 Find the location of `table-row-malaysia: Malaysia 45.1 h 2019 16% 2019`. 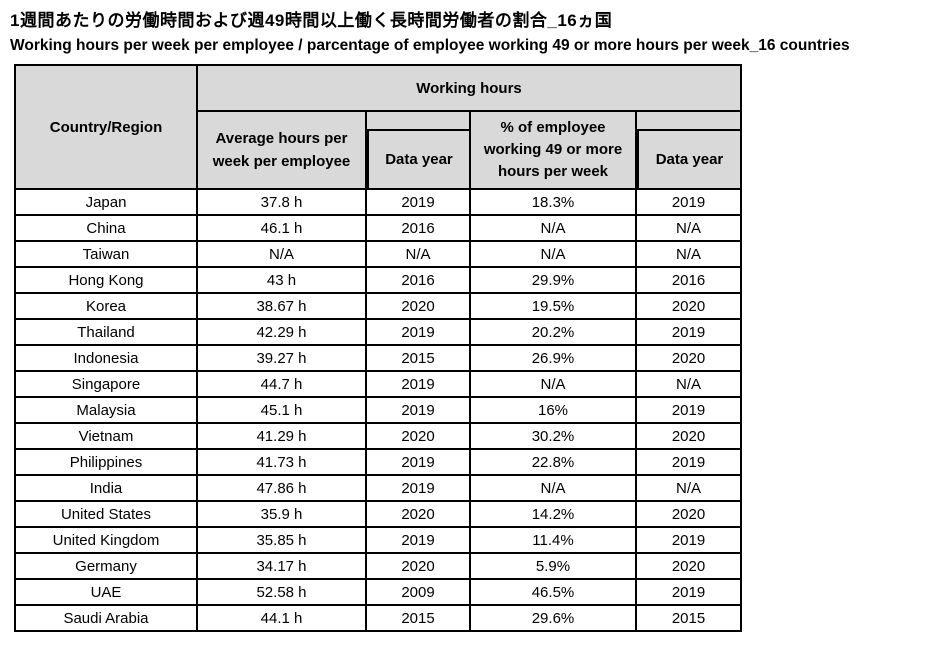

table-row-malaysia: Malaysia 45.1 h 2019 16% 2019 is located at coordinates (378, 410).